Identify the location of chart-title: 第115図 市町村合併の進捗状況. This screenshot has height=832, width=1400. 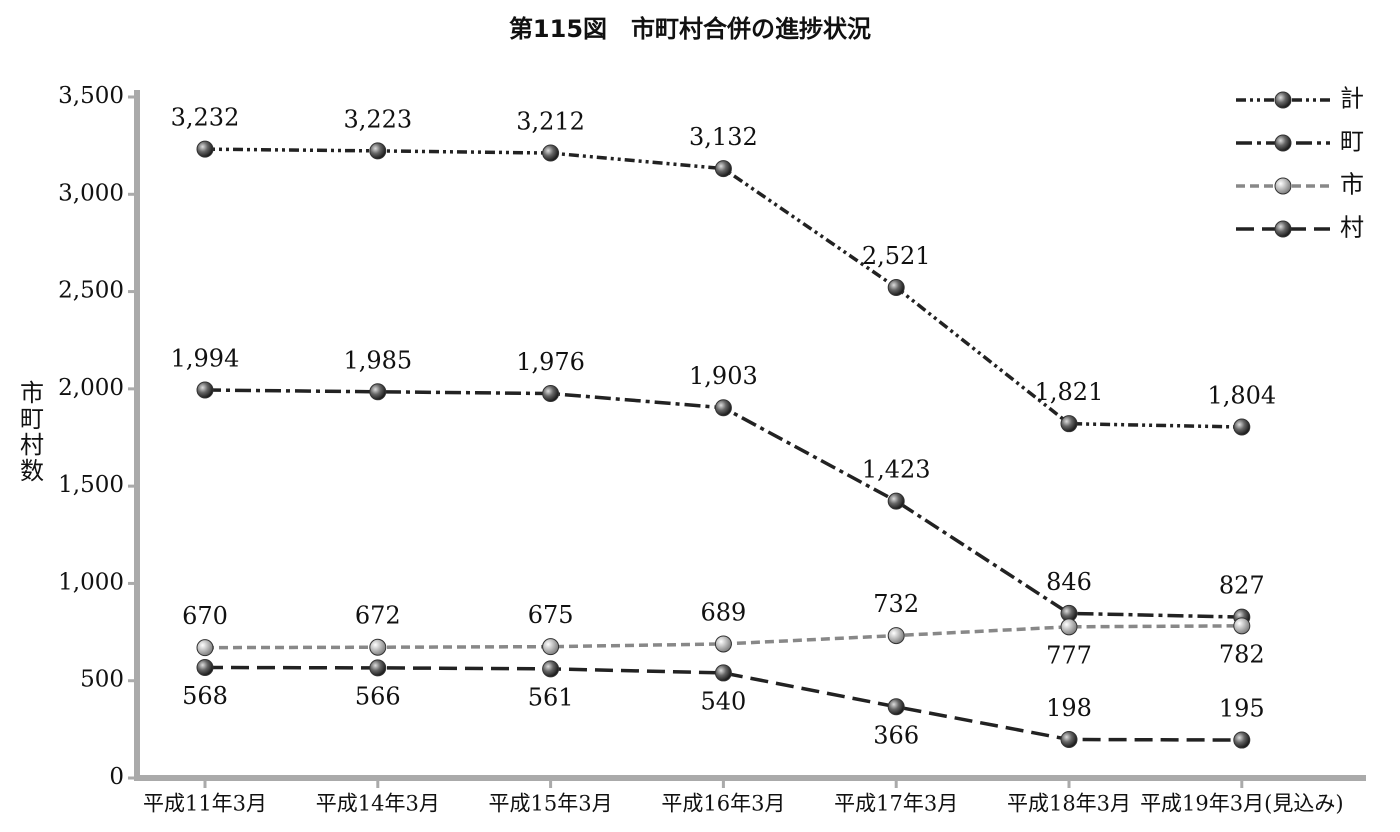
(690, 29).